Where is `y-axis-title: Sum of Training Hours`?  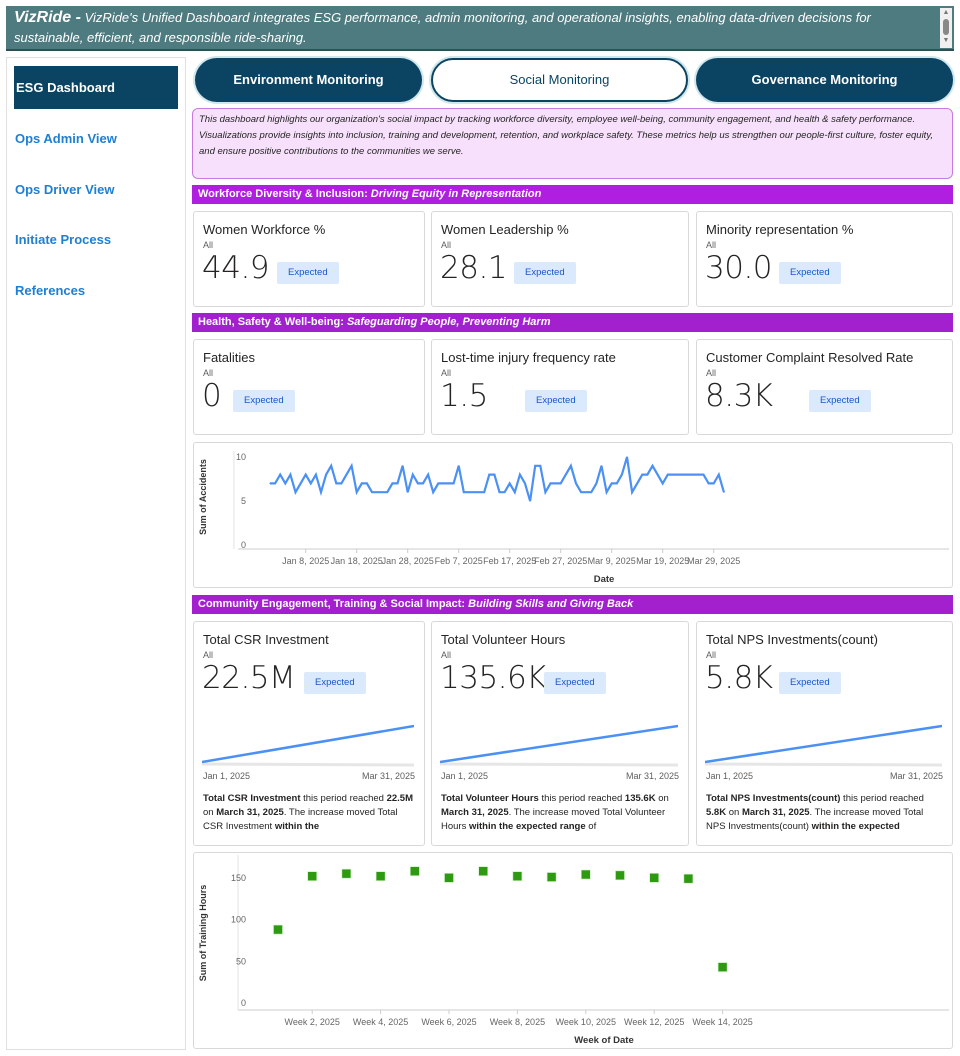
y-axis-title: Sum of Training Hours is located at coordinates (203, 933).